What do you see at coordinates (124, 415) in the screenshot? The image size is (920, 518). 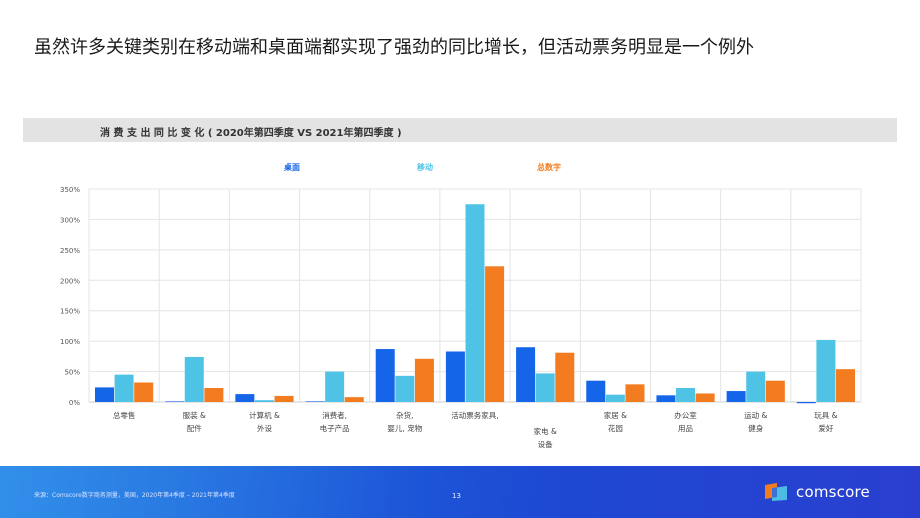 I see `category-label: 总零售` at bounding box center [124, 415].